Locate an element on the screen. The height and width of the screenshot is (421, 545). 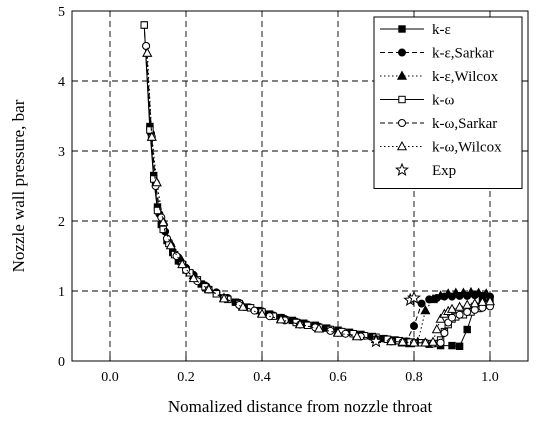
legend-entry: Exp is located at coordinates (425, 170).